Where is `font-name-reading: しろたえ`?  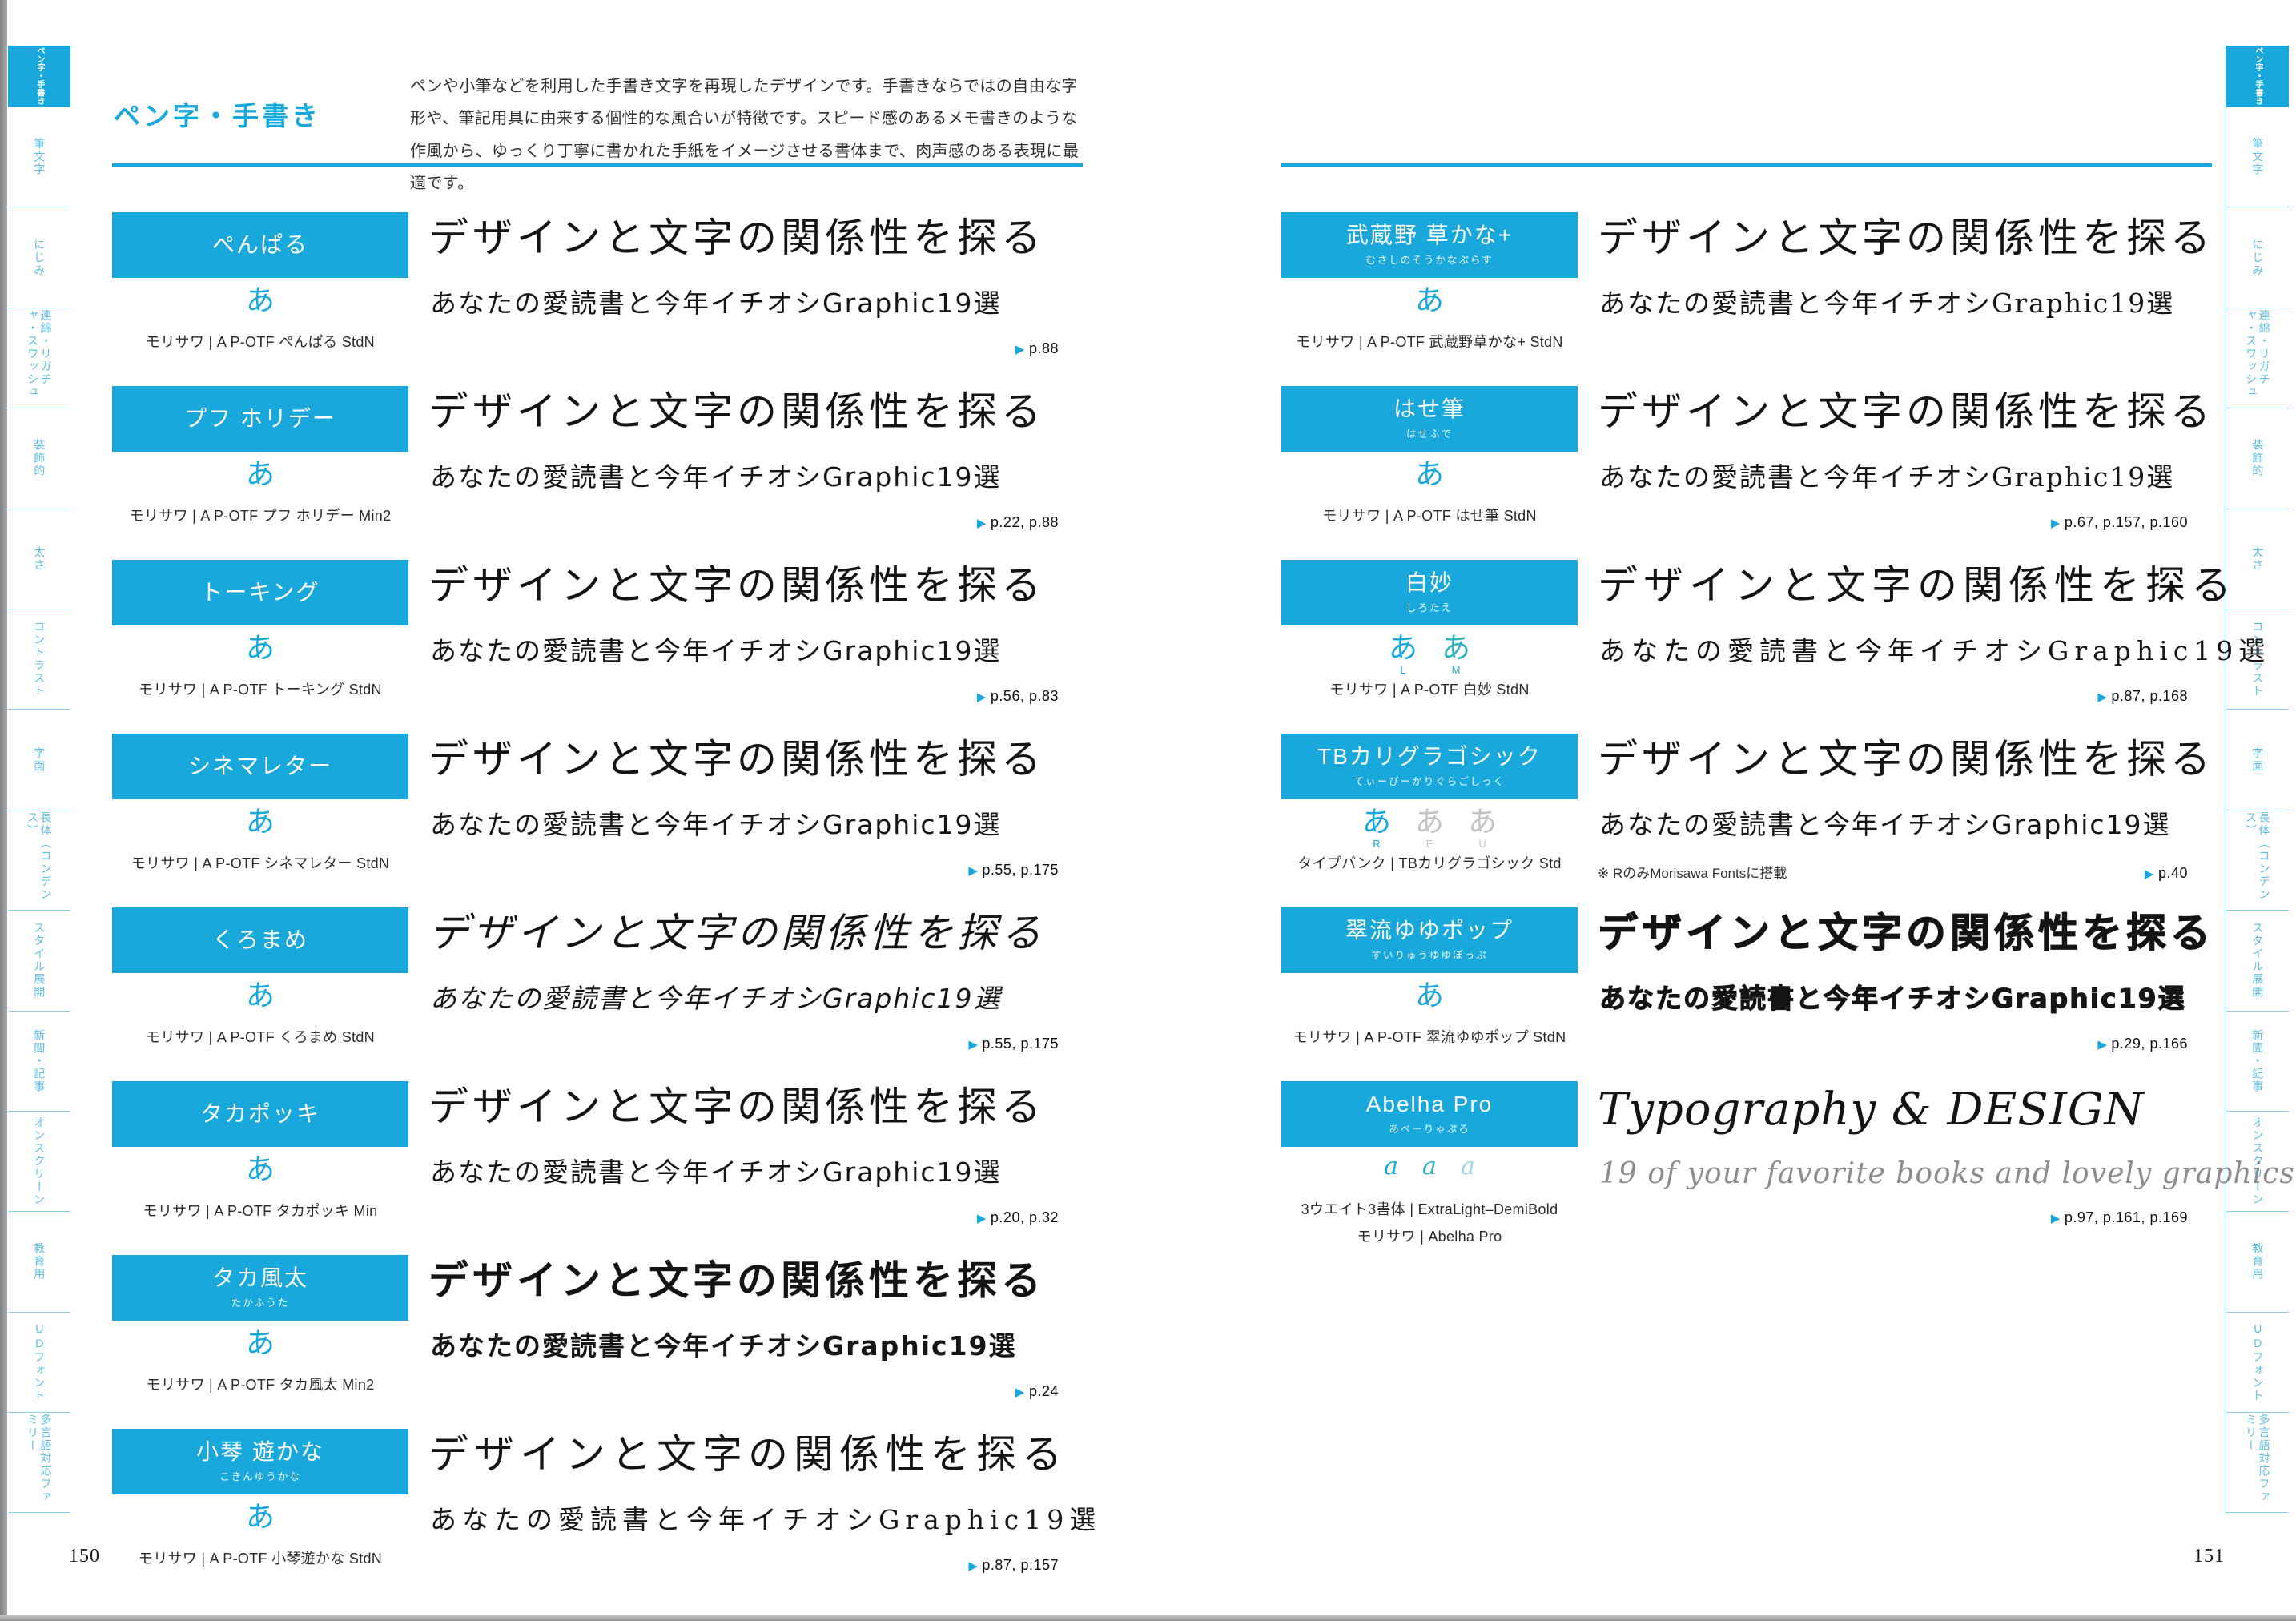
font-name-reading: しろたえ is located at coordinates (1429, 607).